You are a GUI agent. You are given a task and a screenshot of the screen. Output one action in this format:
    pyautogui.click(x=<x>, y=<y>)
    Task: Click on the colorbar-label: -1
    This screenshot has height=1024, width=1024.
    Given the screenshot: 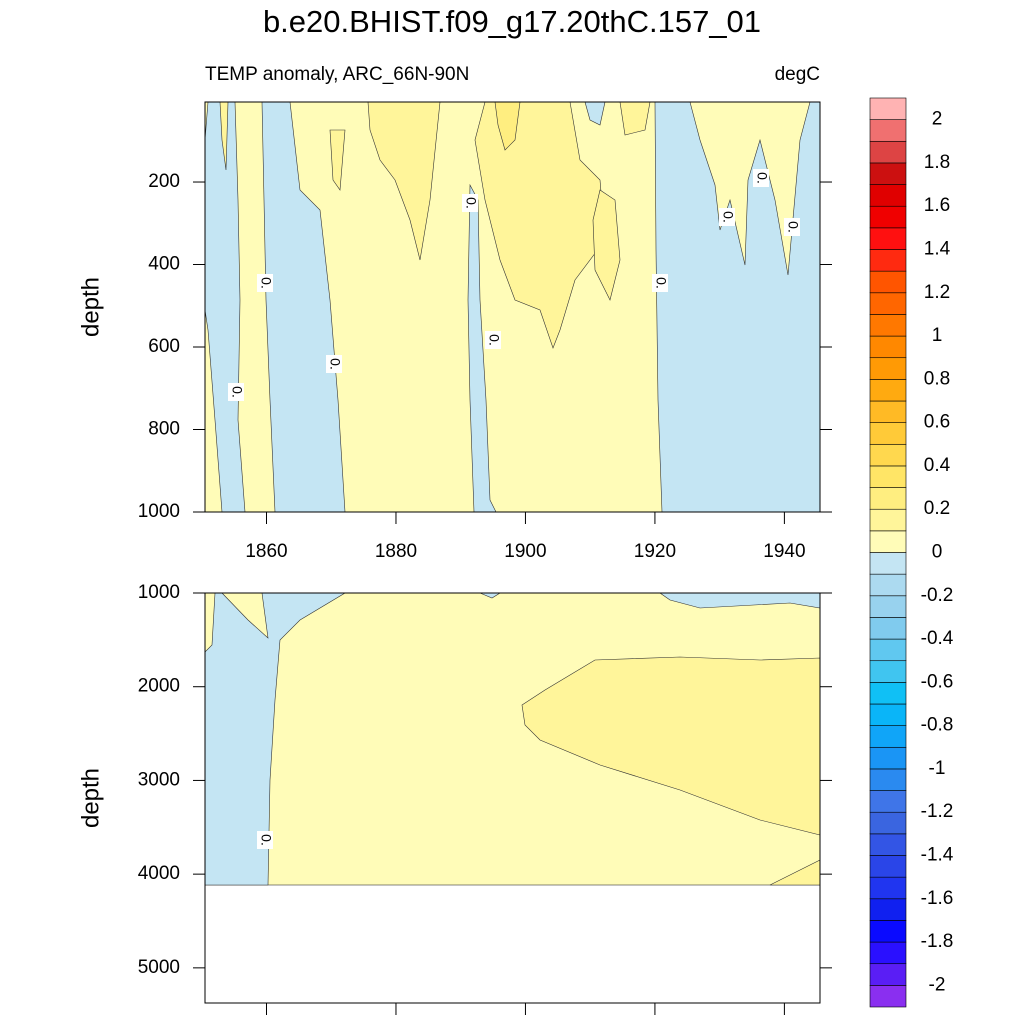 What is the action you would take?
    pyautogui.click(x=937, y=768)
    